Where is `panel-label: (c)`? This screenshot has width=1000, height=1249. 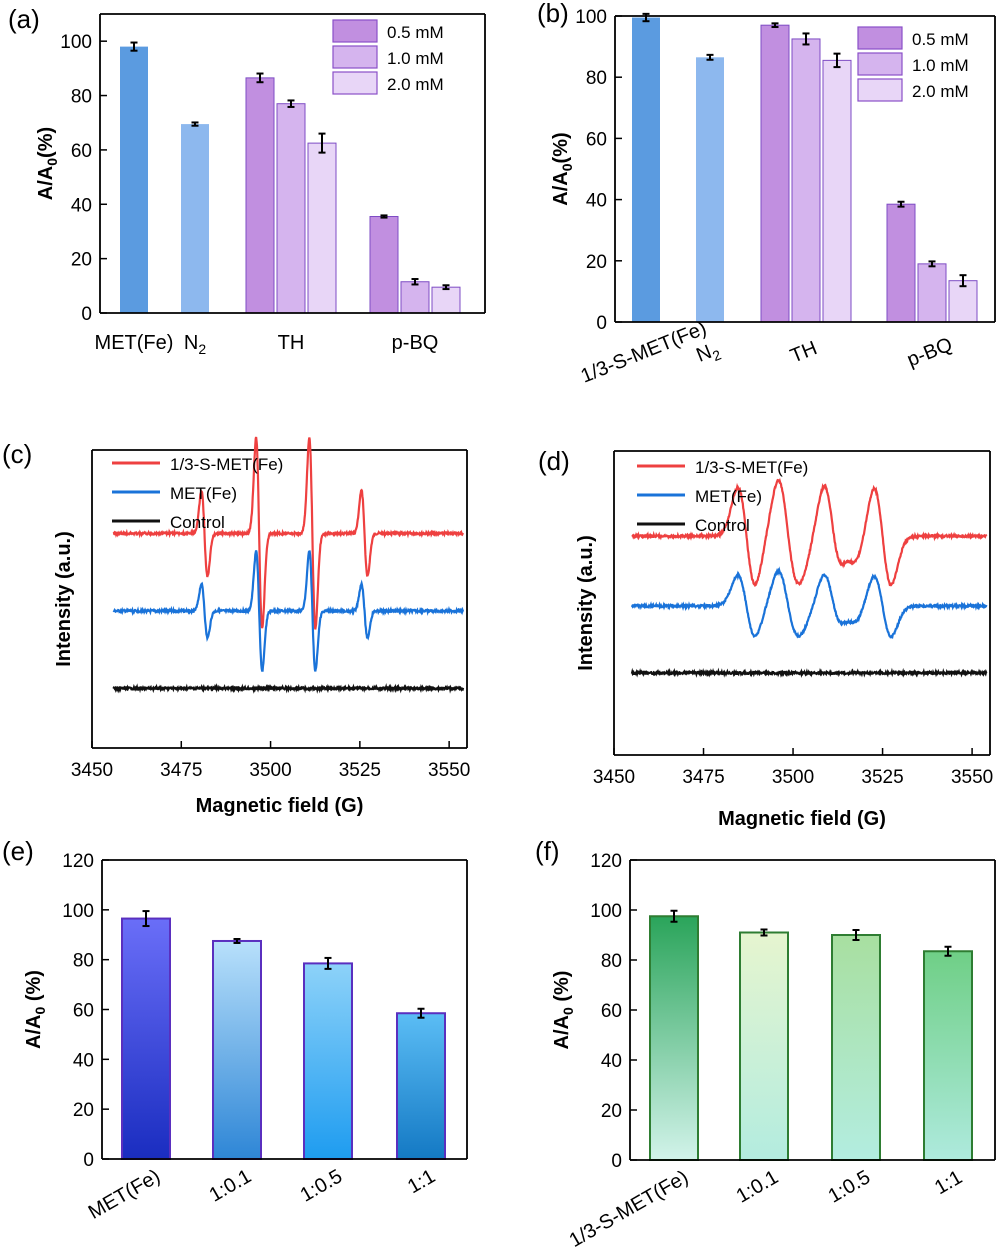
panel-label: (c) is located at coordinates (17, 454).